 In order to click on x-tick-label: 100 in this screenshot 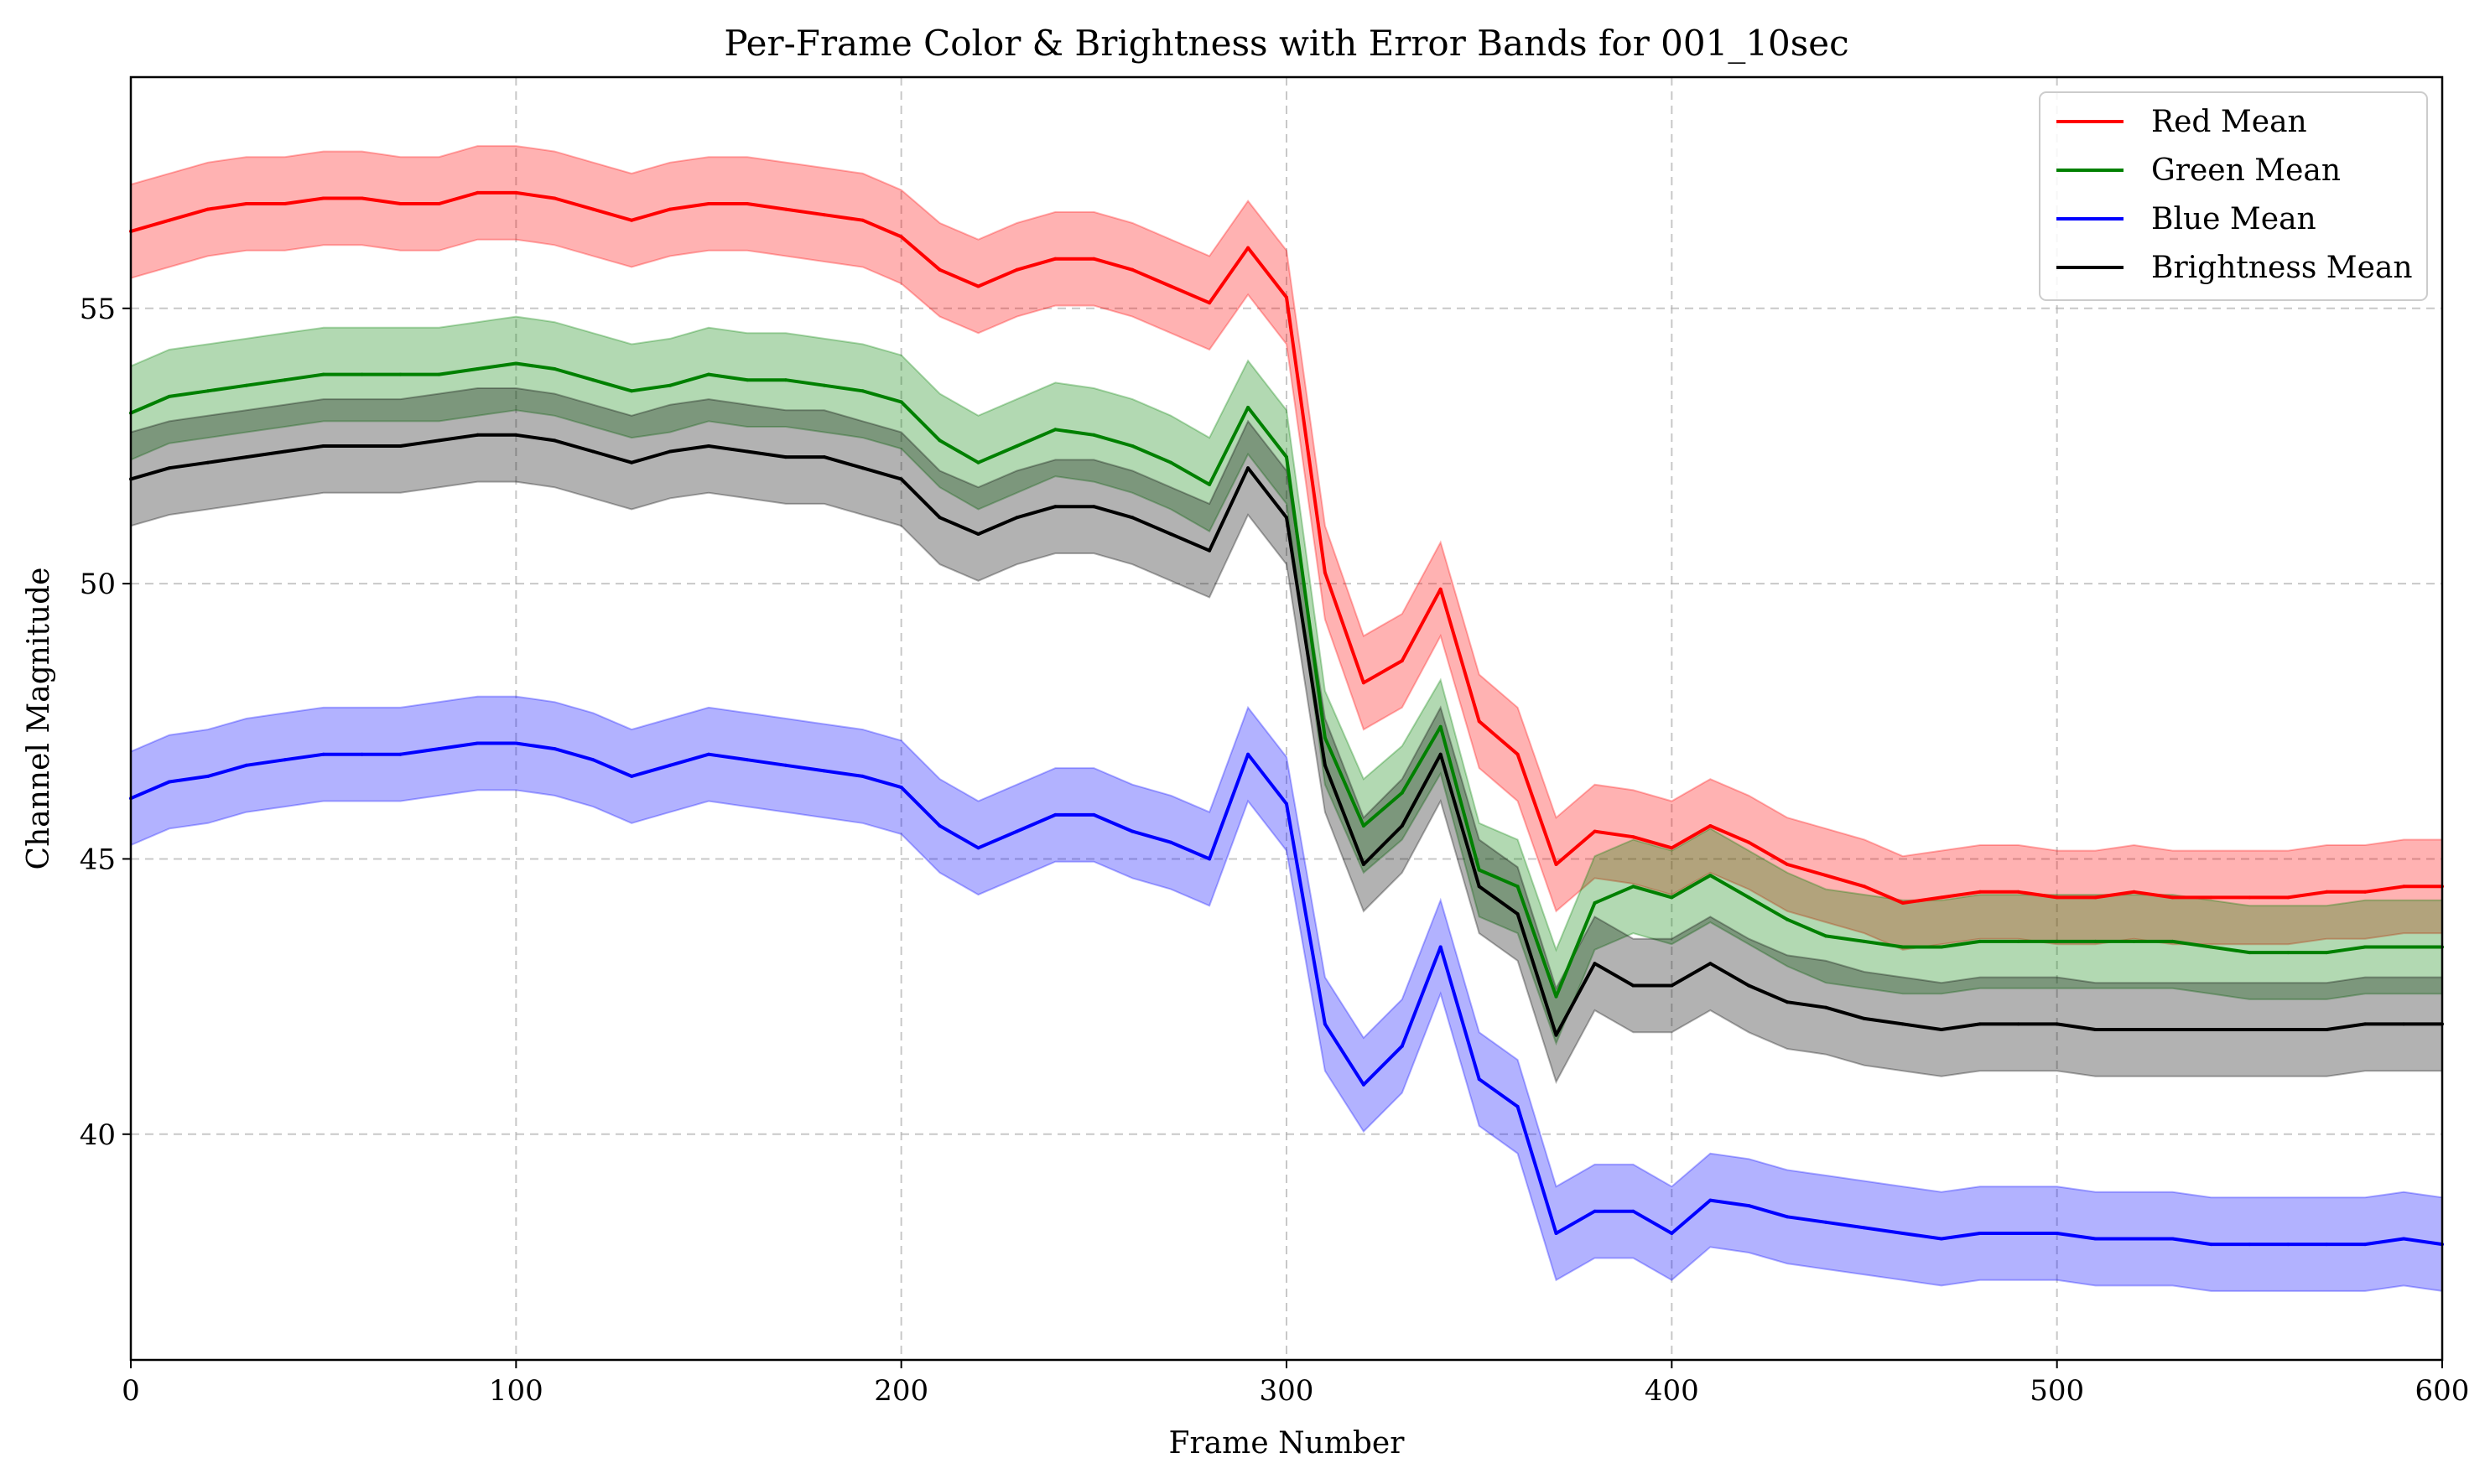, I will do `click(516, 1391)`.